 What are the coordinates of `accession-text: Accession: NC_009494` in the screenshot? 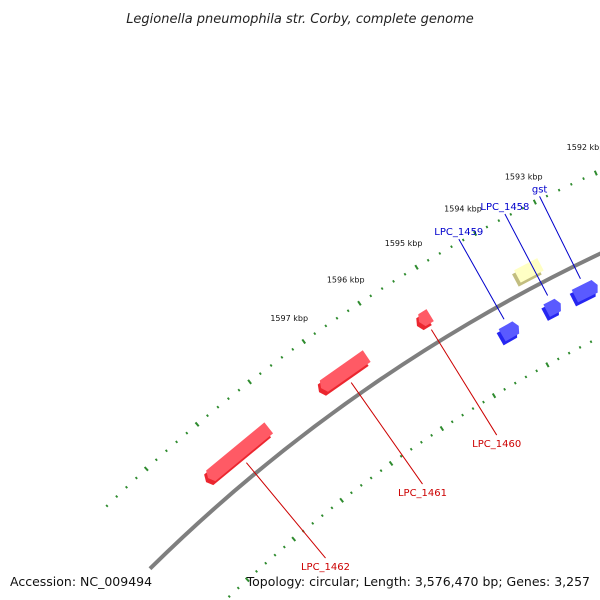 It's located at (81, 581).